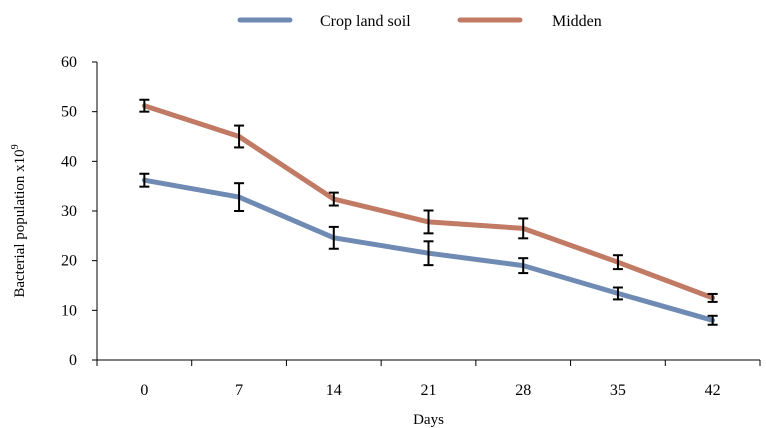  I want to click on x-tick-label: 28, so click(523, 390).